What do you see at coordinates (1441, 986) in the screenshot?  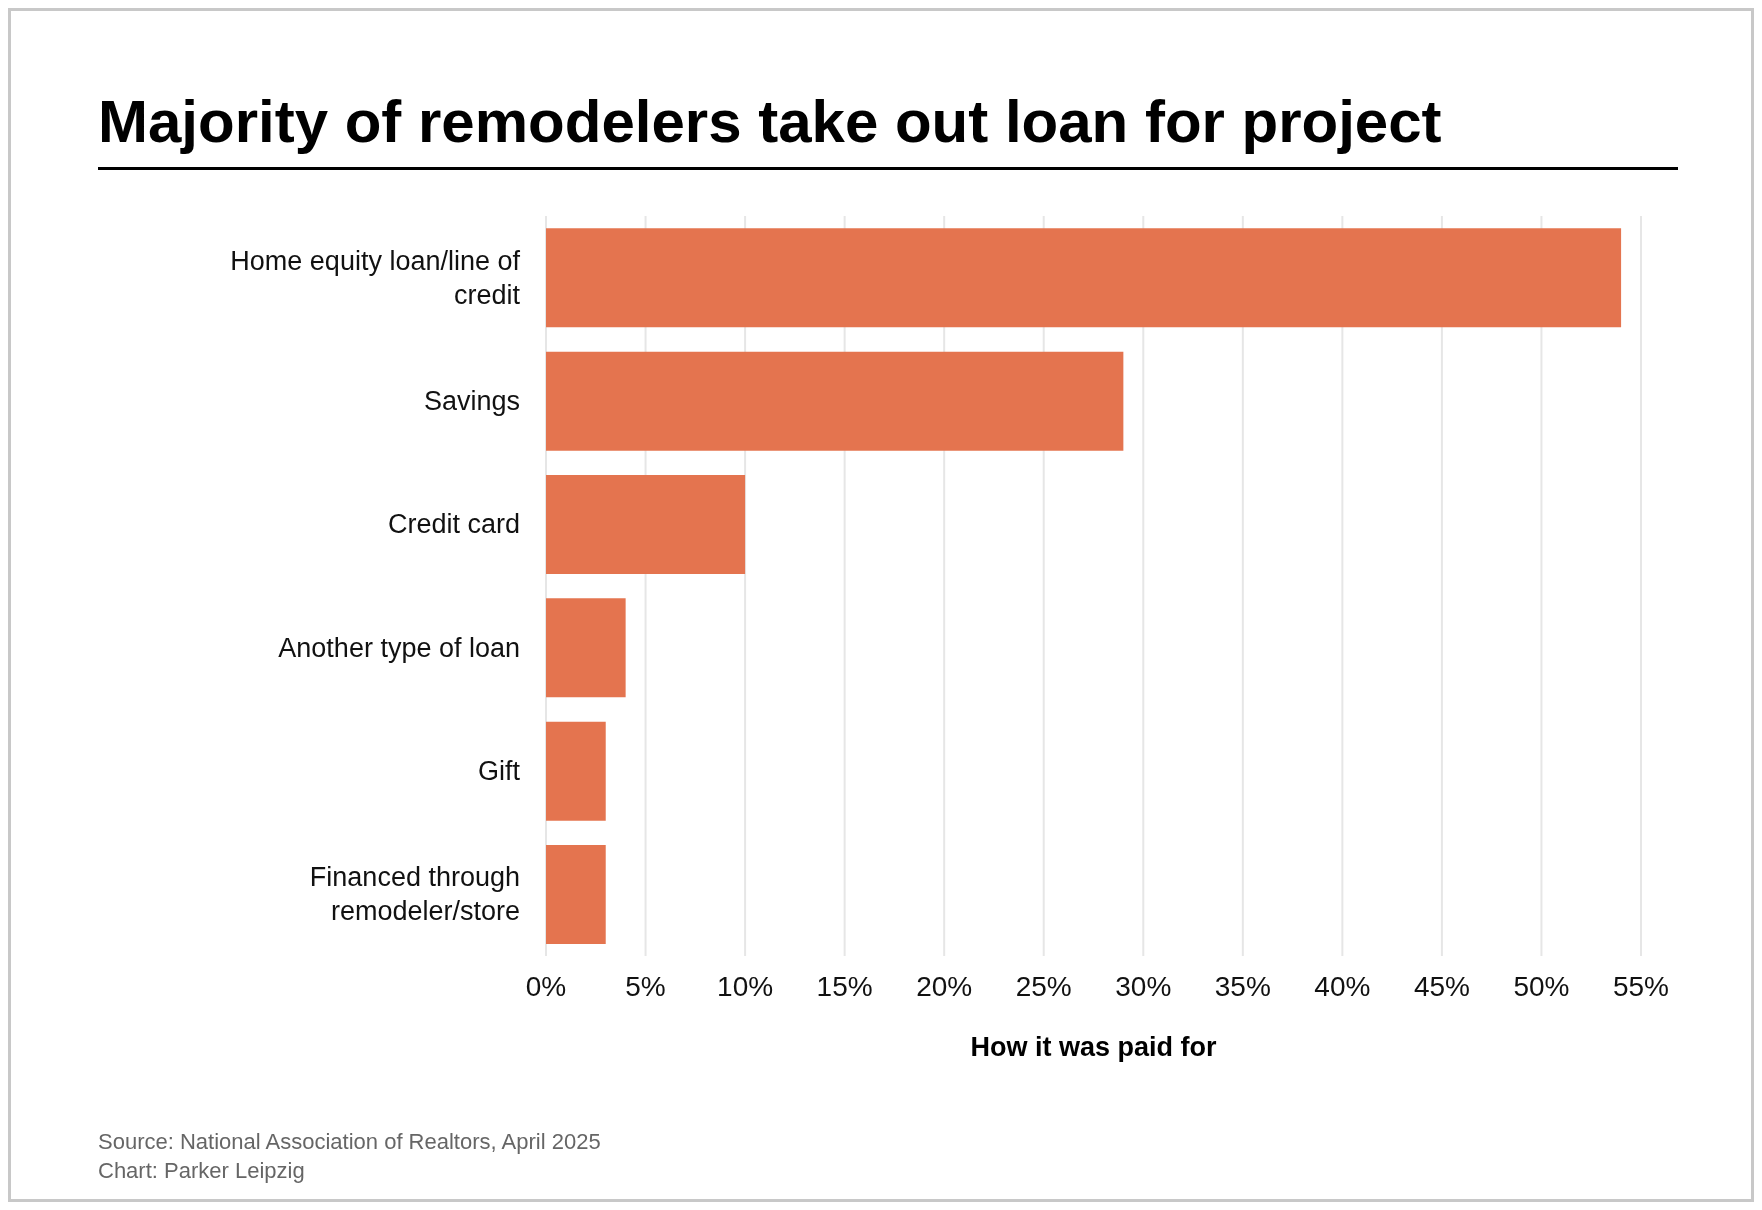 I see `x-tick-label: 45%` at bounding box center [1441, 986].